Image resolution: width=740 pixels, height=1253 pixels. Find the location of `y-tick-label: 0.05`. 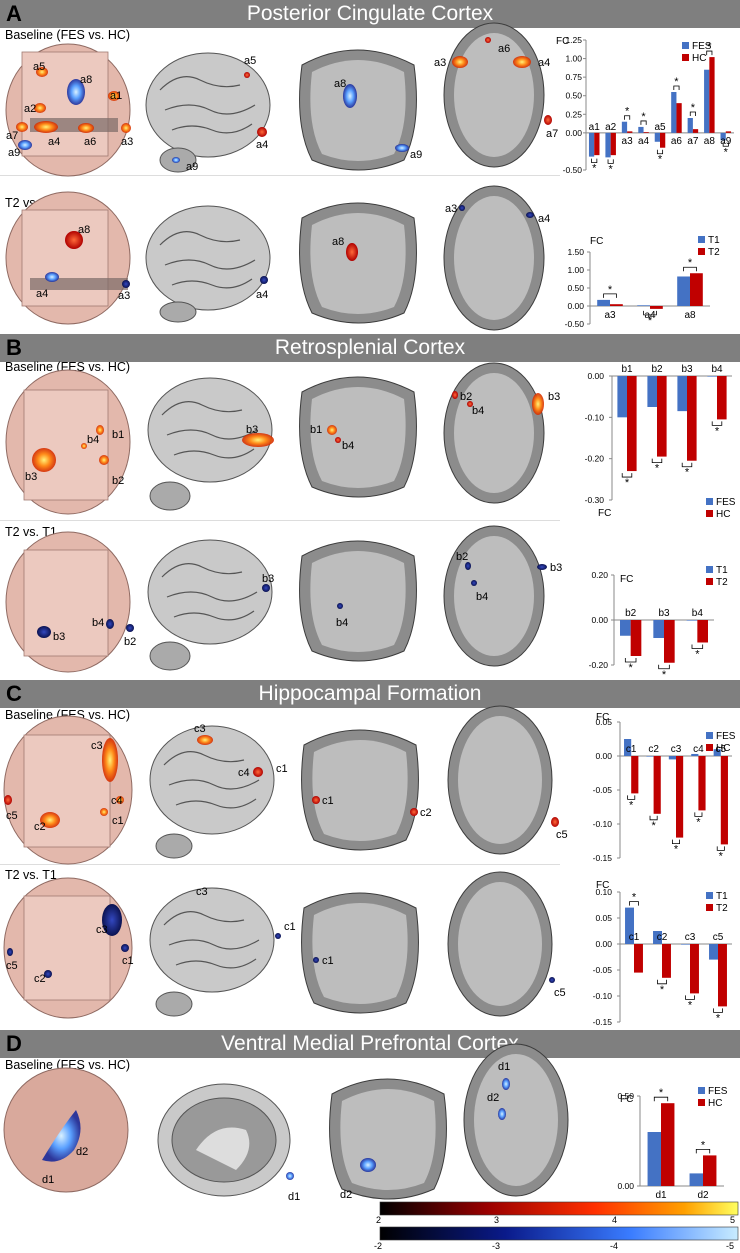

y-tick-label: 0.05 is located at coordinates (603, 722).